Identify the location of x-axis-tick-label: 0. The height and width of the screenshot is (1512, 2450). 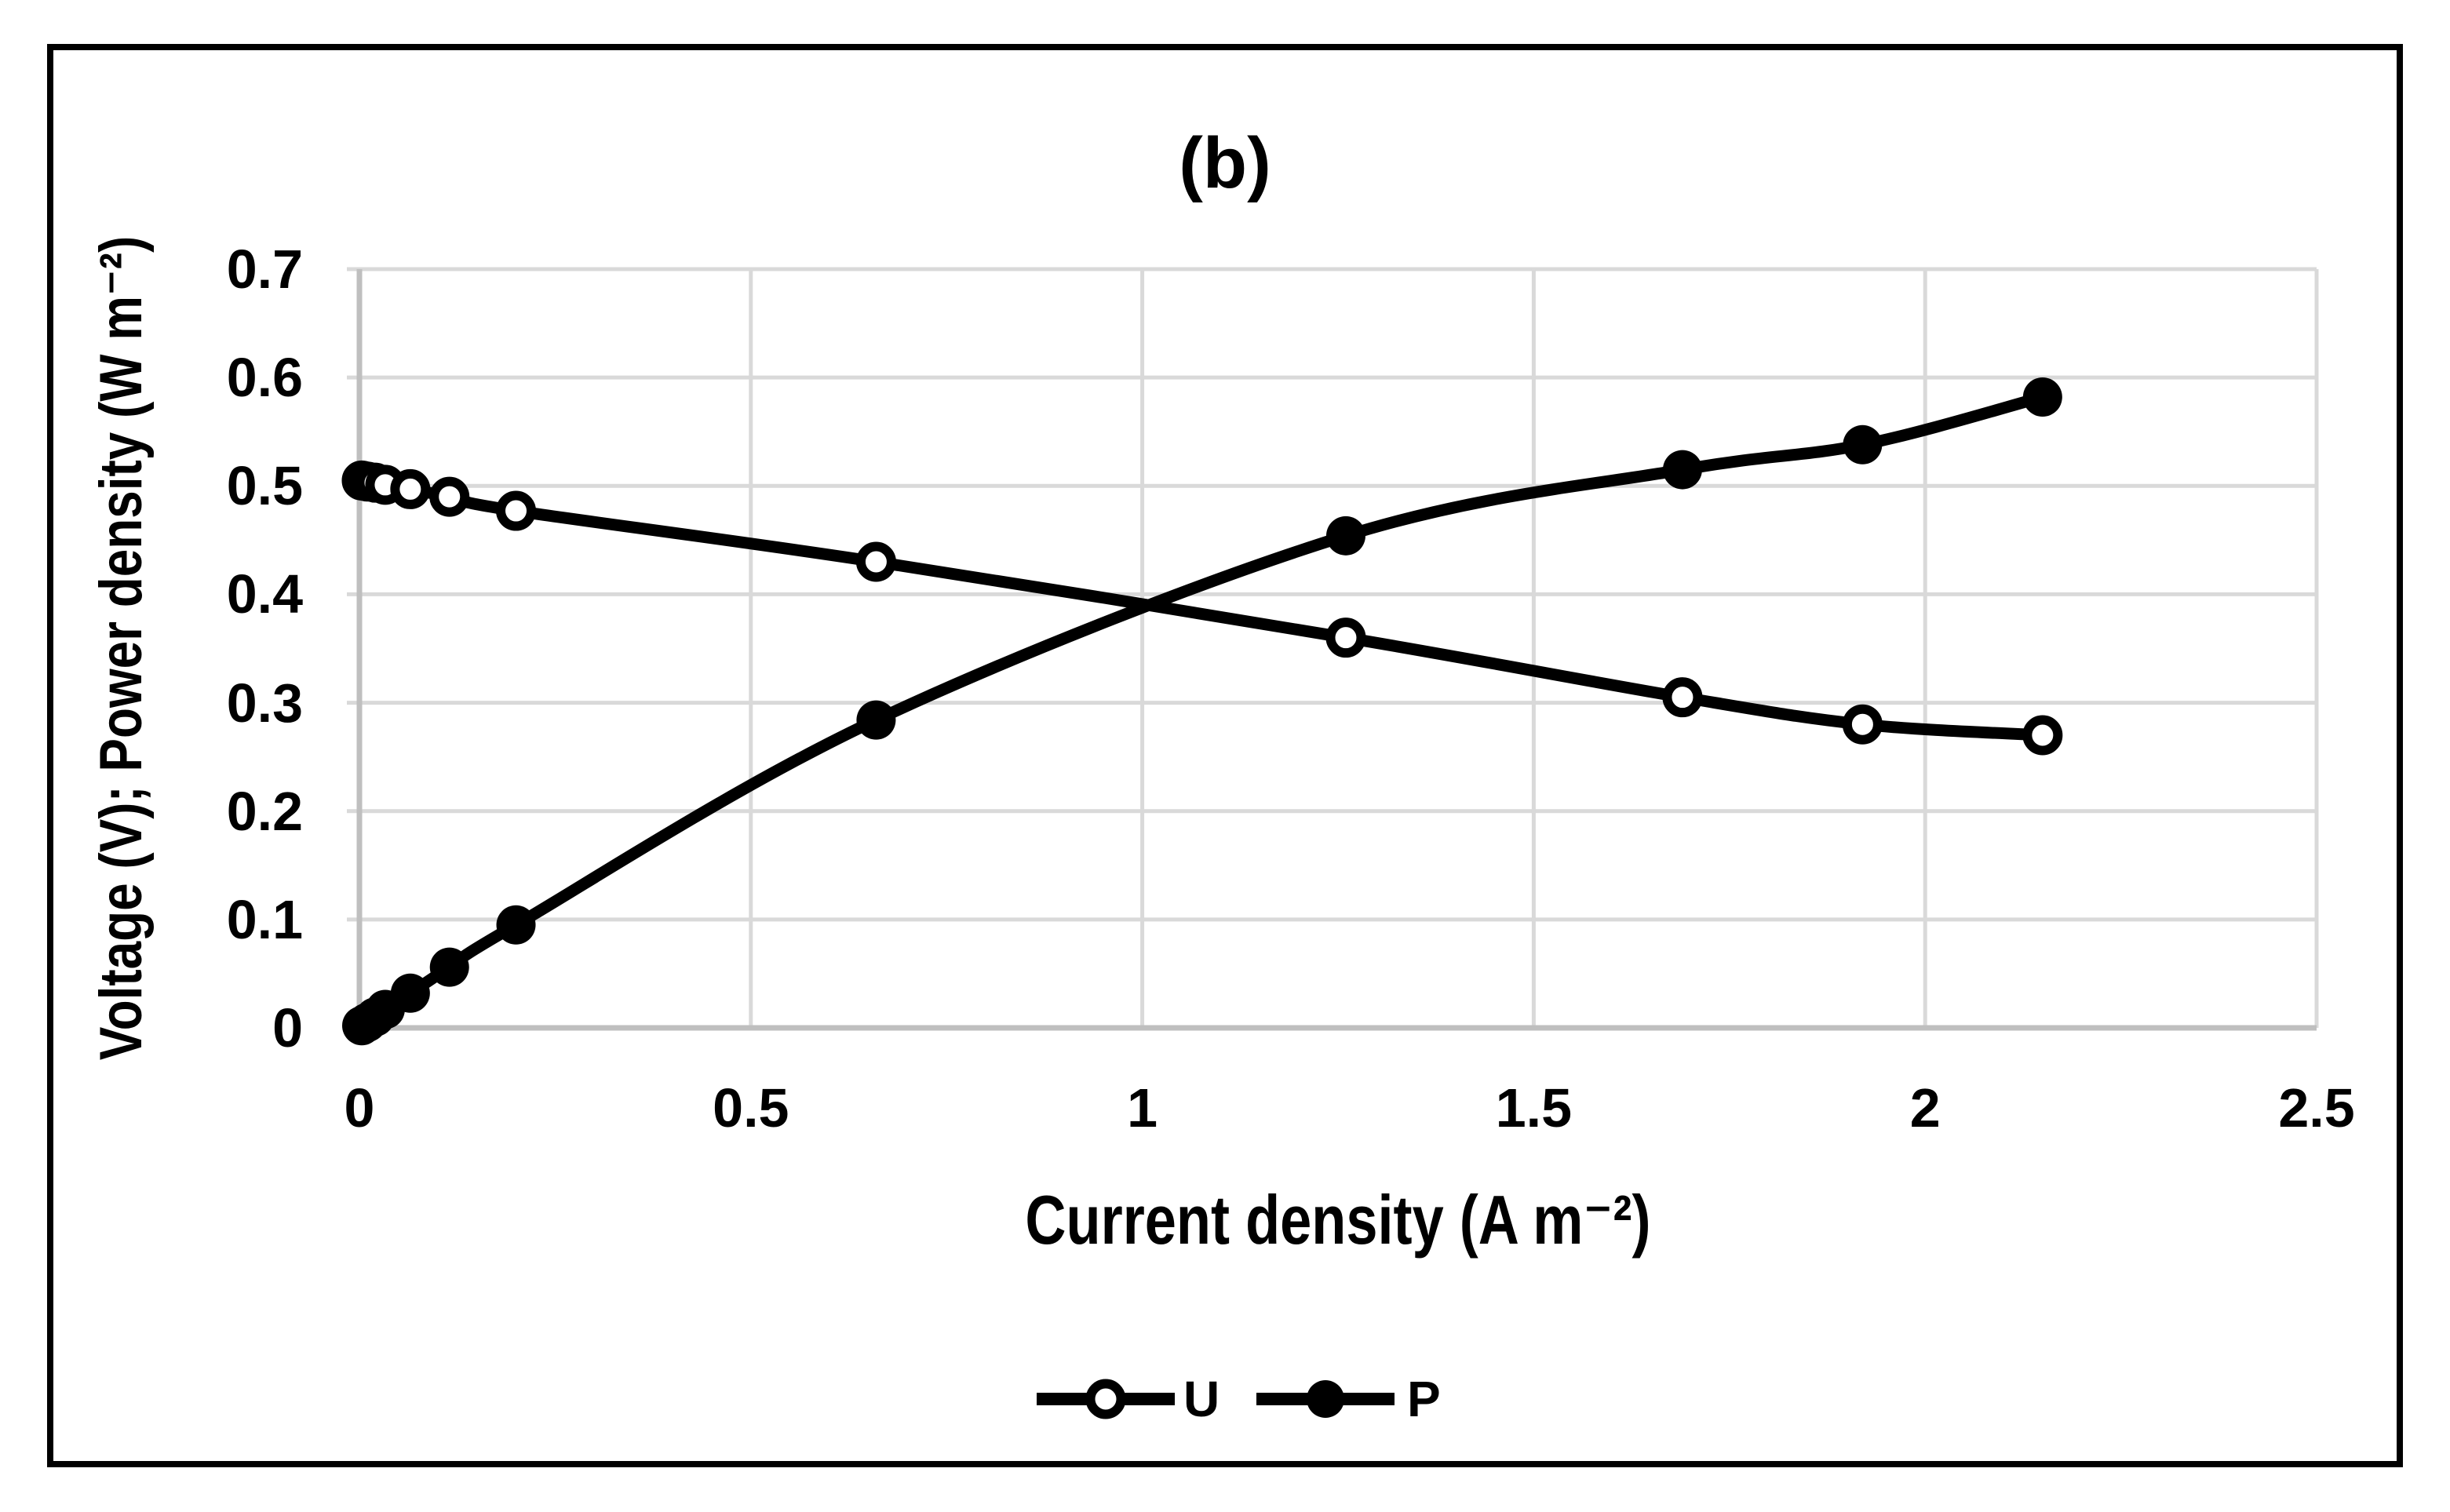
(359, 1108).